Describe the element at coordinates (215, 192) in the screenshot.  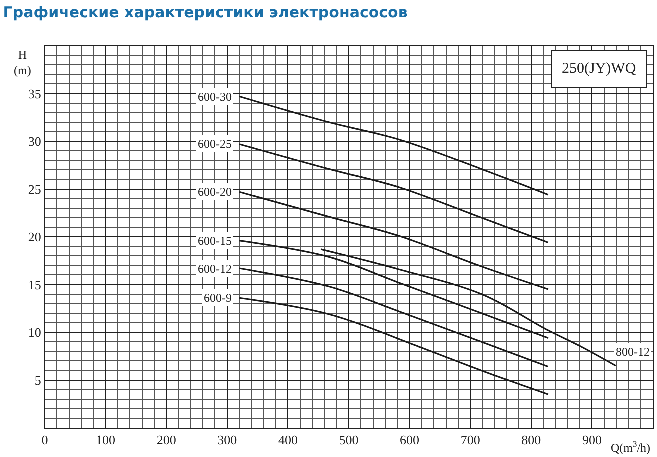
I see `series-label: 600-20` at that location.